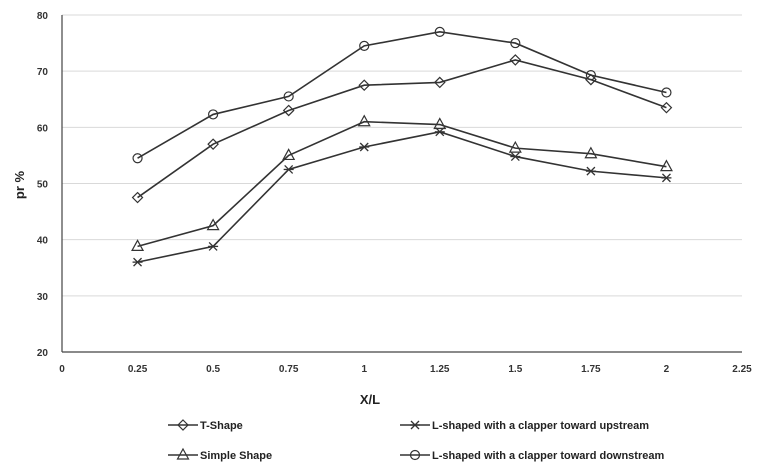  Describe the element at coordinates (440, 369) in the screenshot. I see `x-tick-label: 1.25` at that location.